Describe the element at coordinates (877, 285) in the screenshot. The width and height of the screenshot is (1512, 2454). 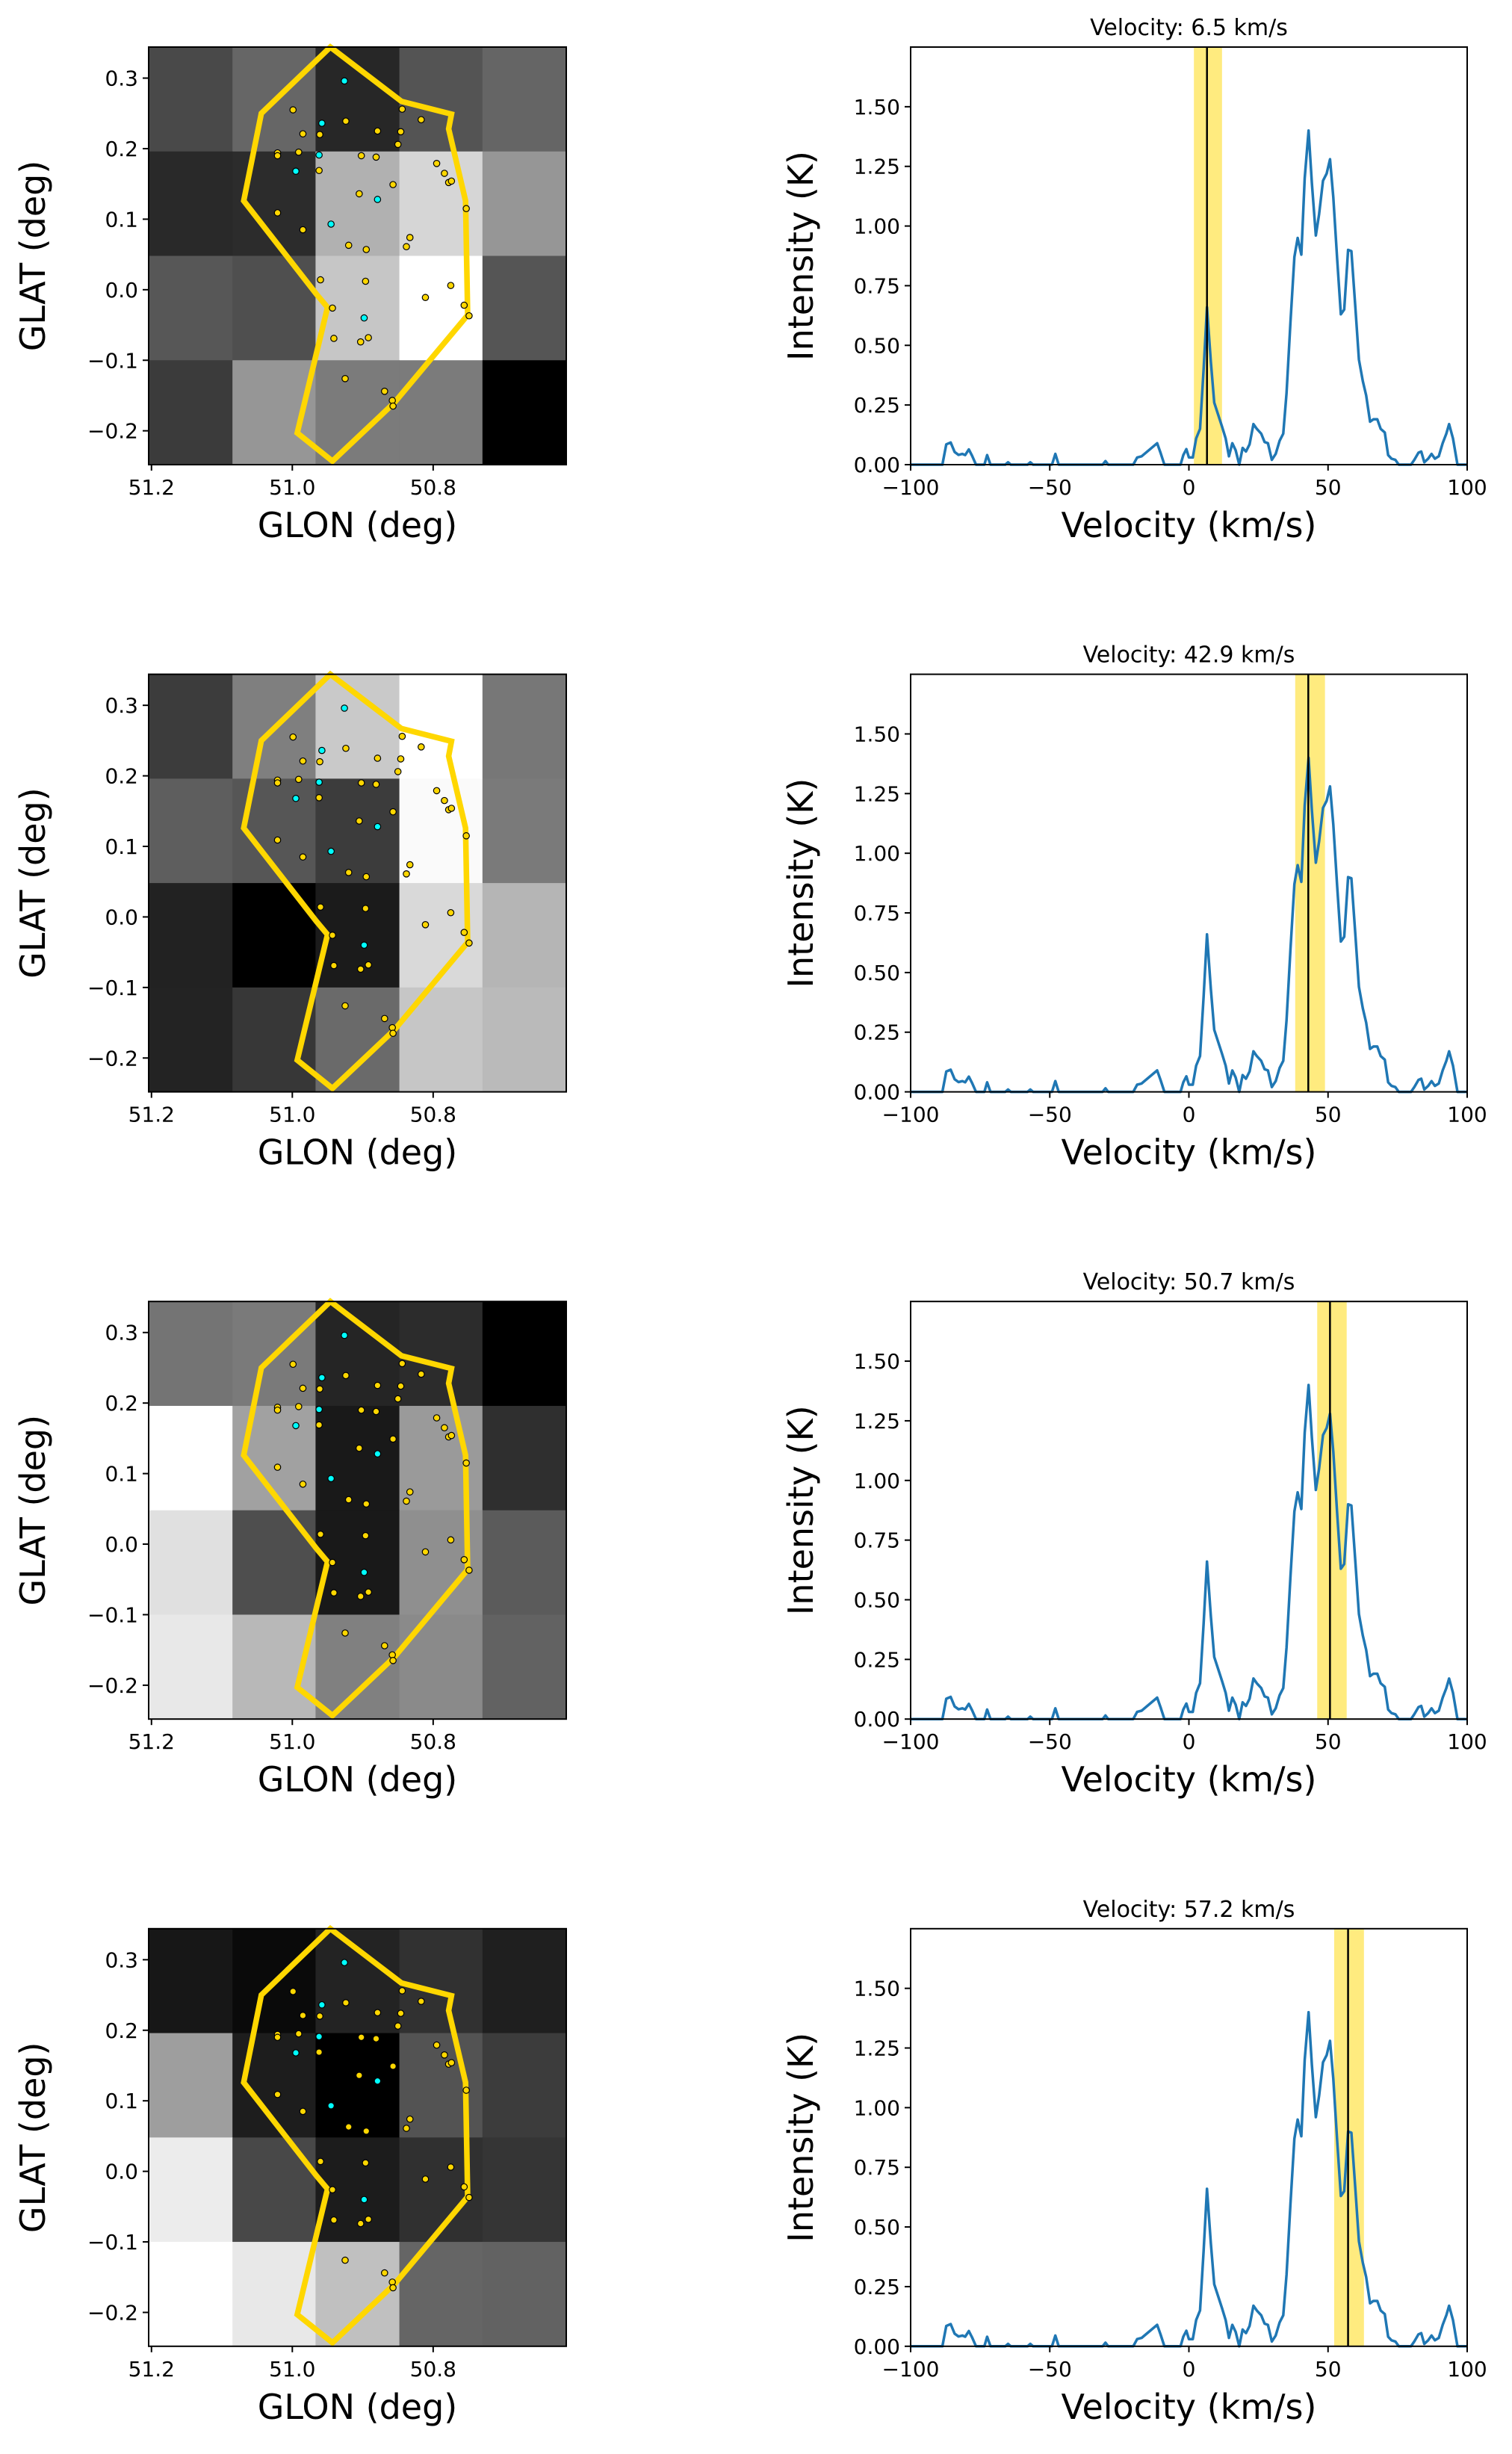
I see `spectrum-ytick-label: 0.75` at that location.